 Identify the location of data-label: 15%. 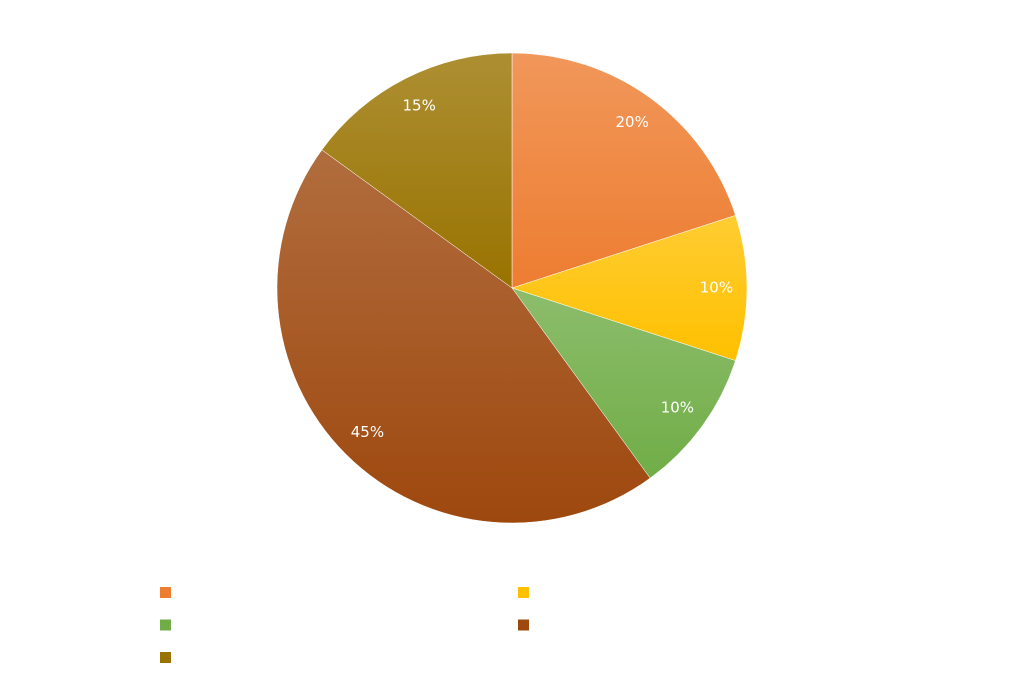
(419, 105).